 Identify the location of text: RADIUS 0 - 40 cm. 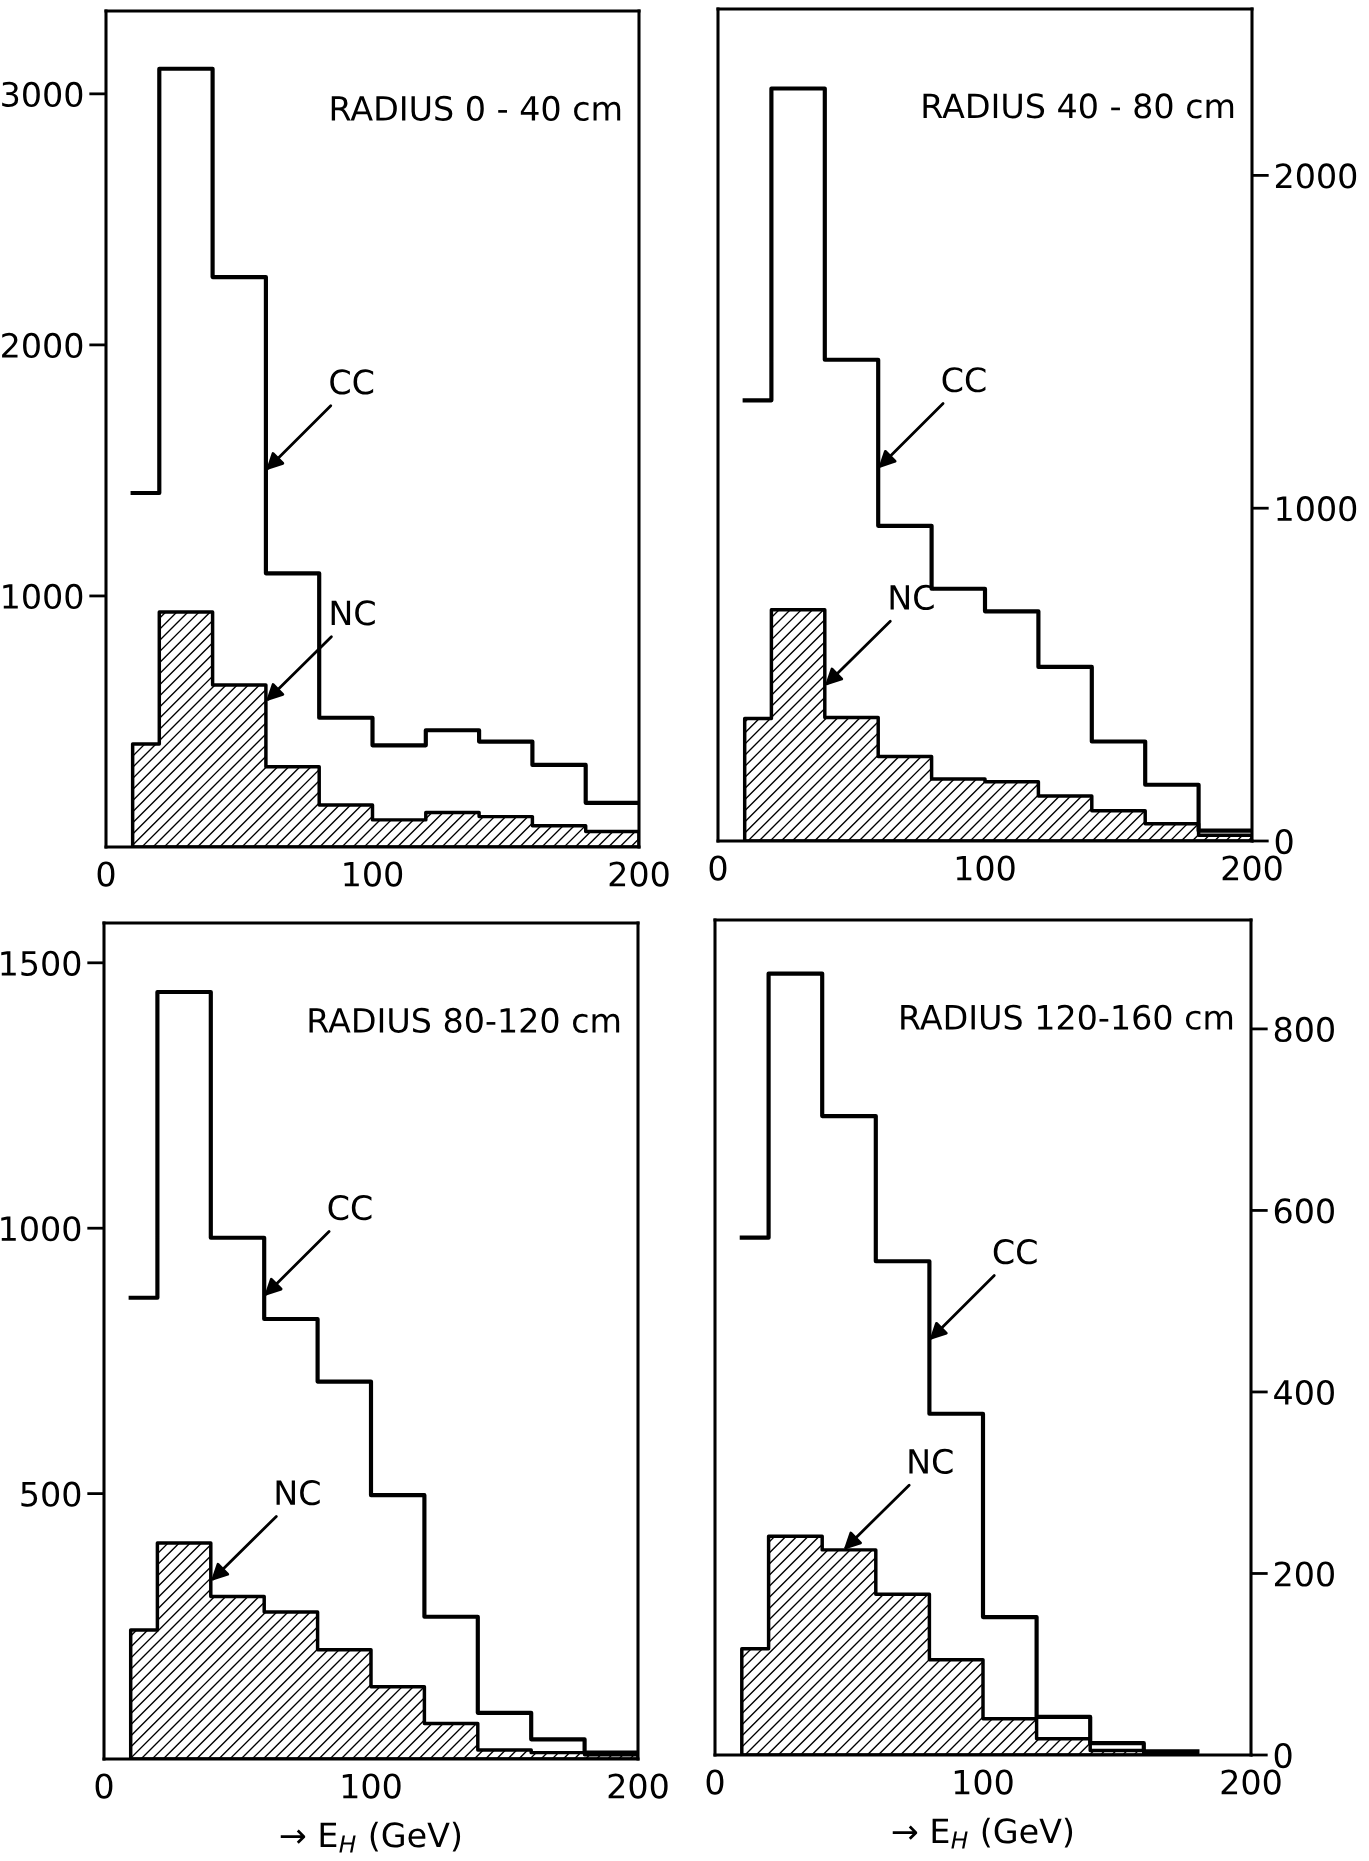
(476, 108).